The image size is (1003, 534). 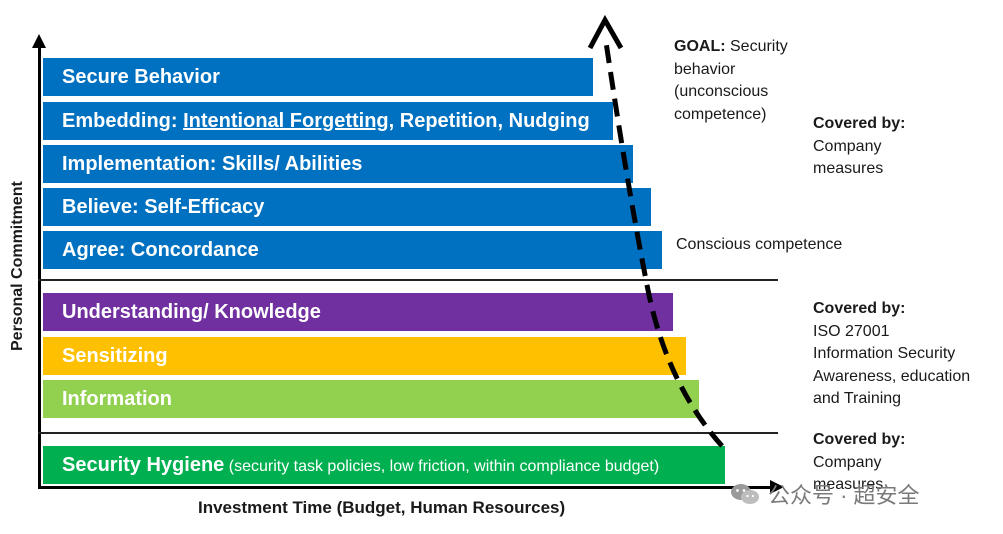 I want to click on x-axis, so click(x=404, y=487).